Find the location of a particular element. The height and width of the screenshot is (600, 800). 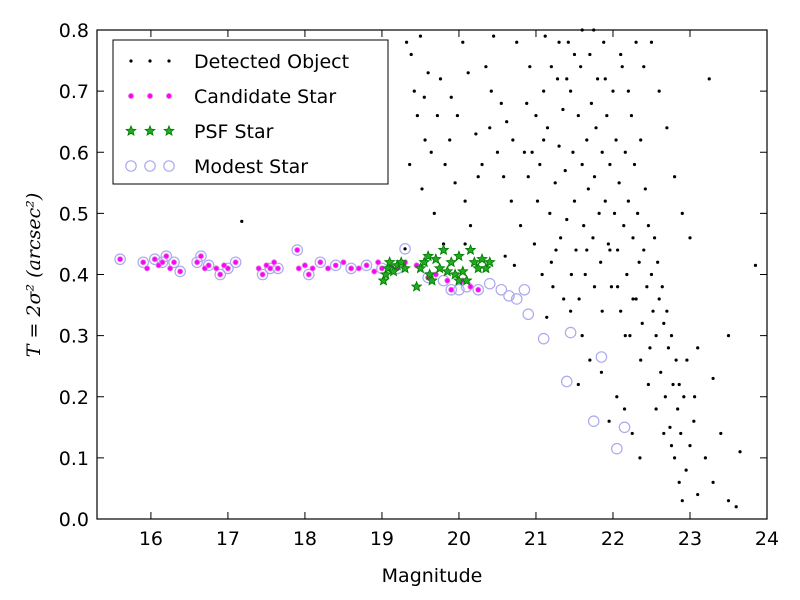

y-tick-label: 0.8 is located at coordinates (74, 31).